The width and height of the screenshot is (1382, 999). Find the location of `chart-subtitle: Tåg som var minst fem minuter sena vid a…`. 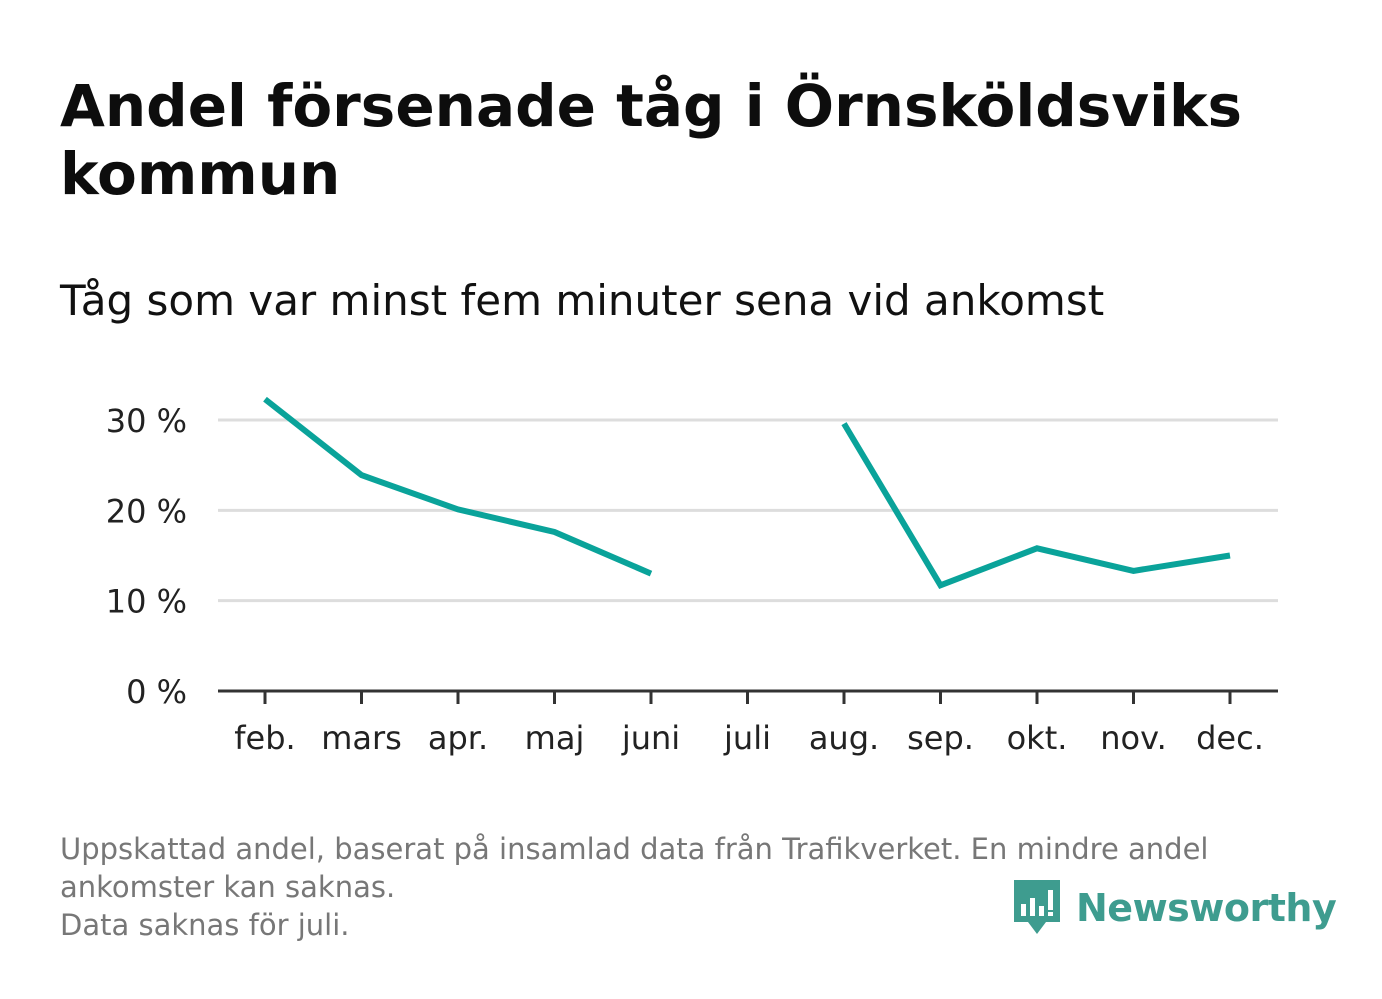

chart-subtitle: Tåg som var minst fem minuter sena vid a… is located at coordinates (582, 300).